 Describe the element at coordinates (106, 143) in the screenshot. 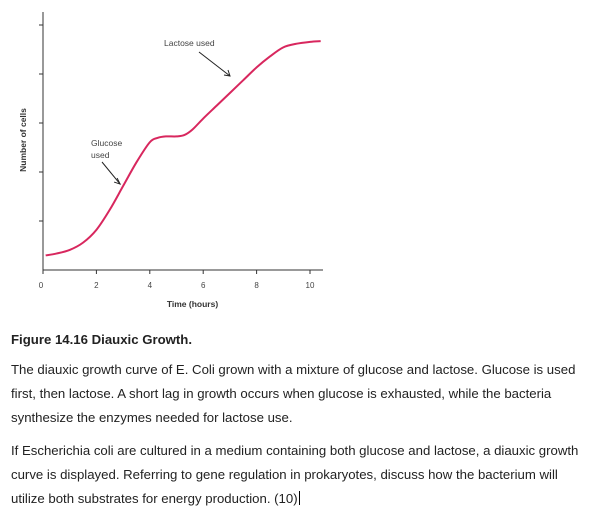

I see `annotation-glucose-used-line1: Glucose` at that location.